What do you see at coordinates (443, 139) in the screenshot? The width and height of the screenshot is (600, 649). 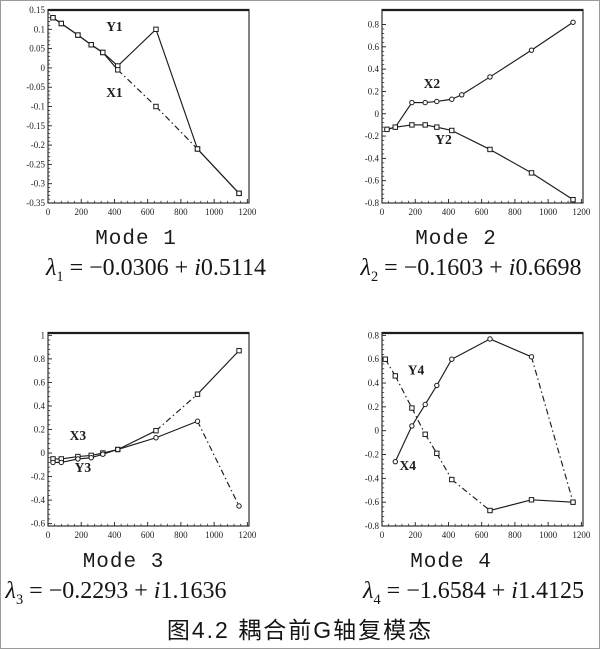 I see `series-label-Y2: Y2` at bounding box center [443, 139].